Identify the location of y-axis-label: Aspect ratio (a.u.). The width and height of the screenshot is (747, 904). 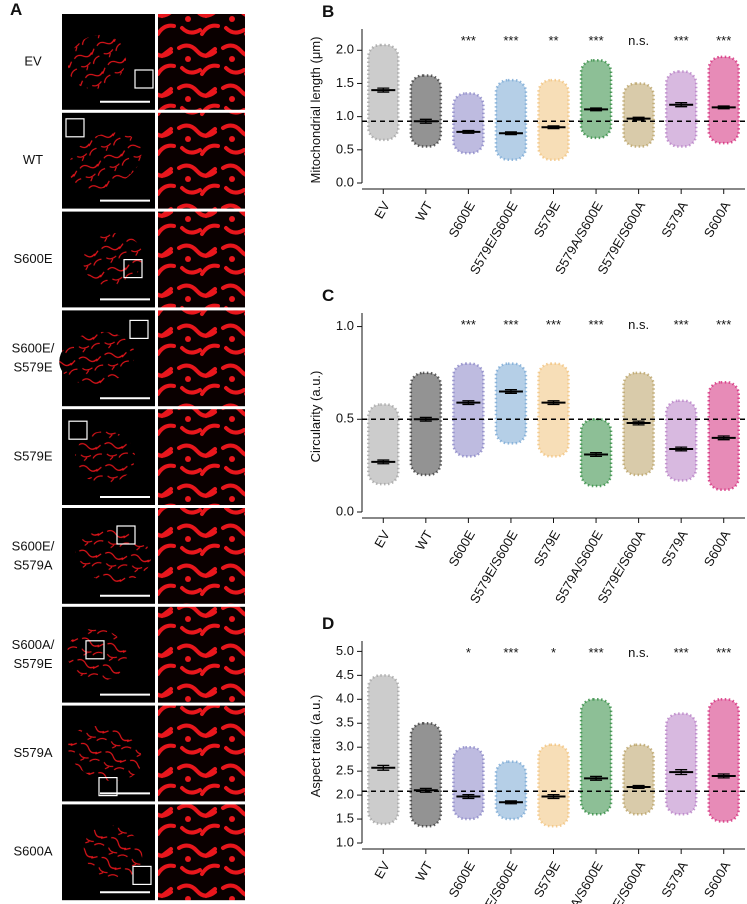
(315, 746).